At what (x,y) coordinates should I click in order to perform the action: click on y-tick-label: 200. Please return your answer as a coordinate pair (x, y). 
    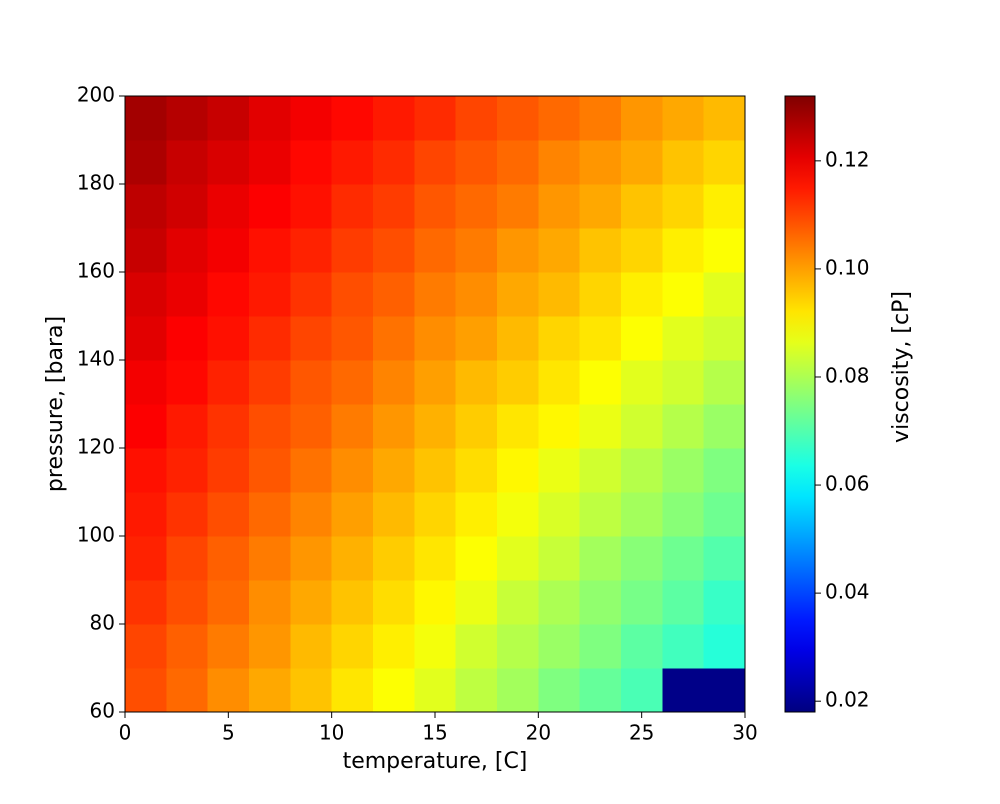
    Looking at the image, I should click on (96, 95).